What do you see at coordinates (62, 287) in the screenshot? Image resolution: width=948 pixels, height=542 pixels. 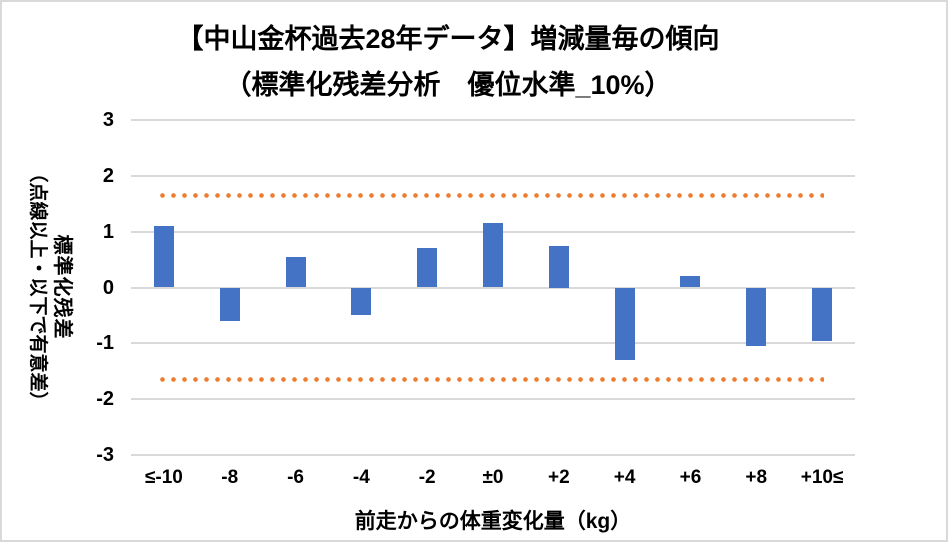 I see `y-axis-title-main: 標準化残差` at bounding box center [62, 287].